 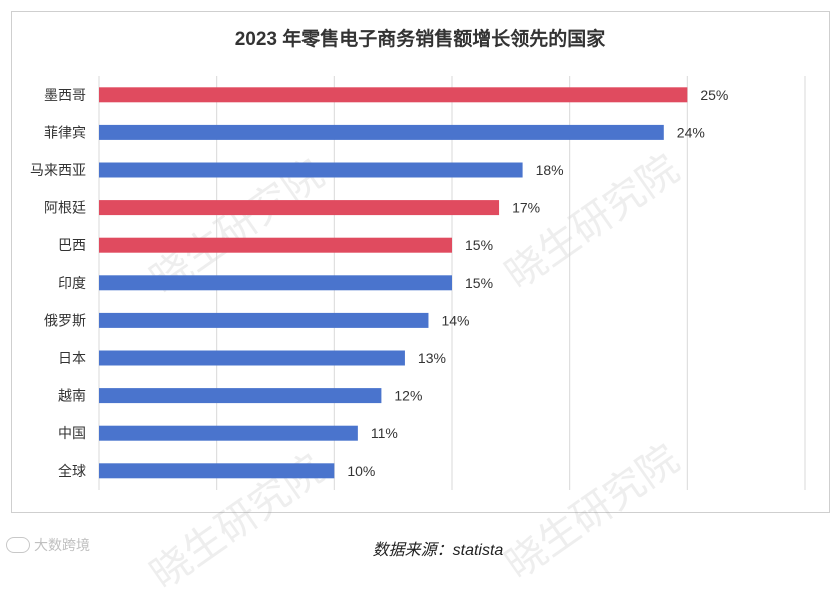 I want to click on category-label: 印度, so click(x=72, y=284).